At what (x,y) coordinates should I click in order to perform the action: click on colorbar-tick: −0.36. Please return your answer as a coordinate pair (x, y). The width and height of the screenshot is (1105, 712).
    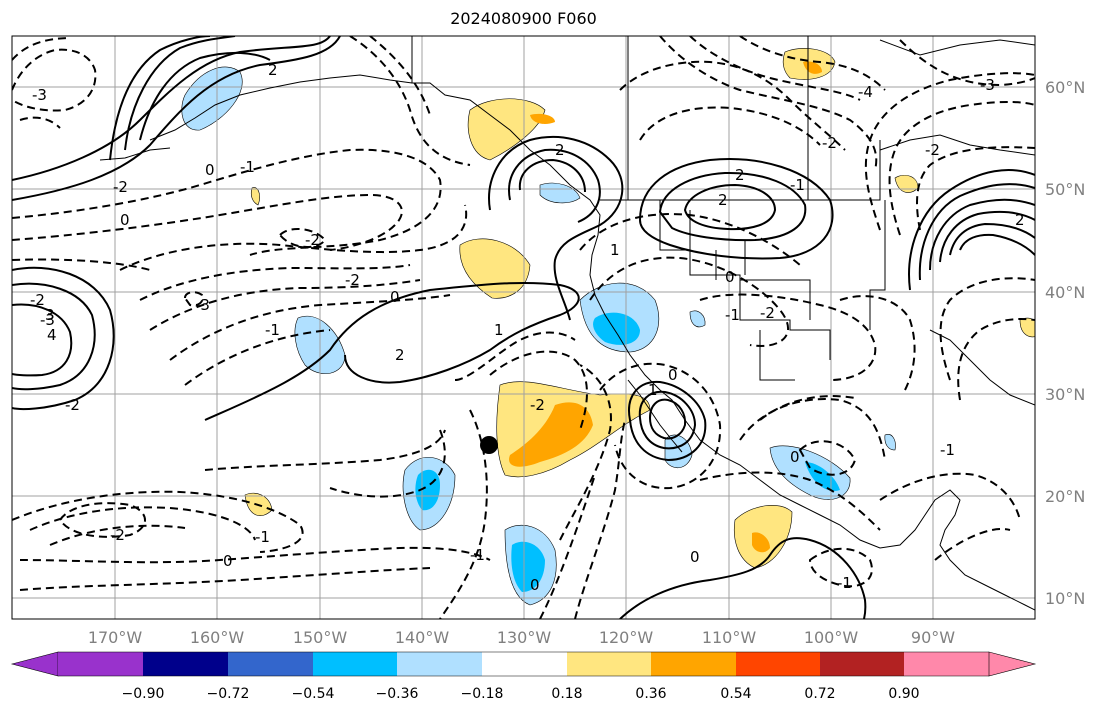
    Looking at the image, I should click on (397, 694).